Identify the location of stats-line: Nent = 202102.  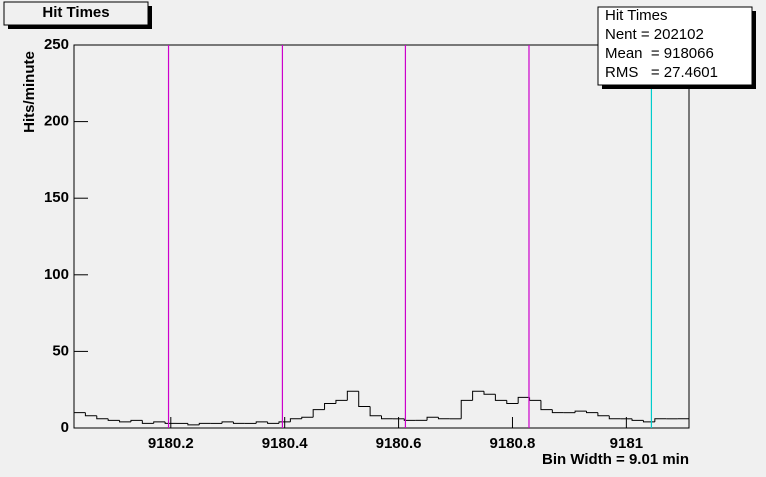
(654, 34).